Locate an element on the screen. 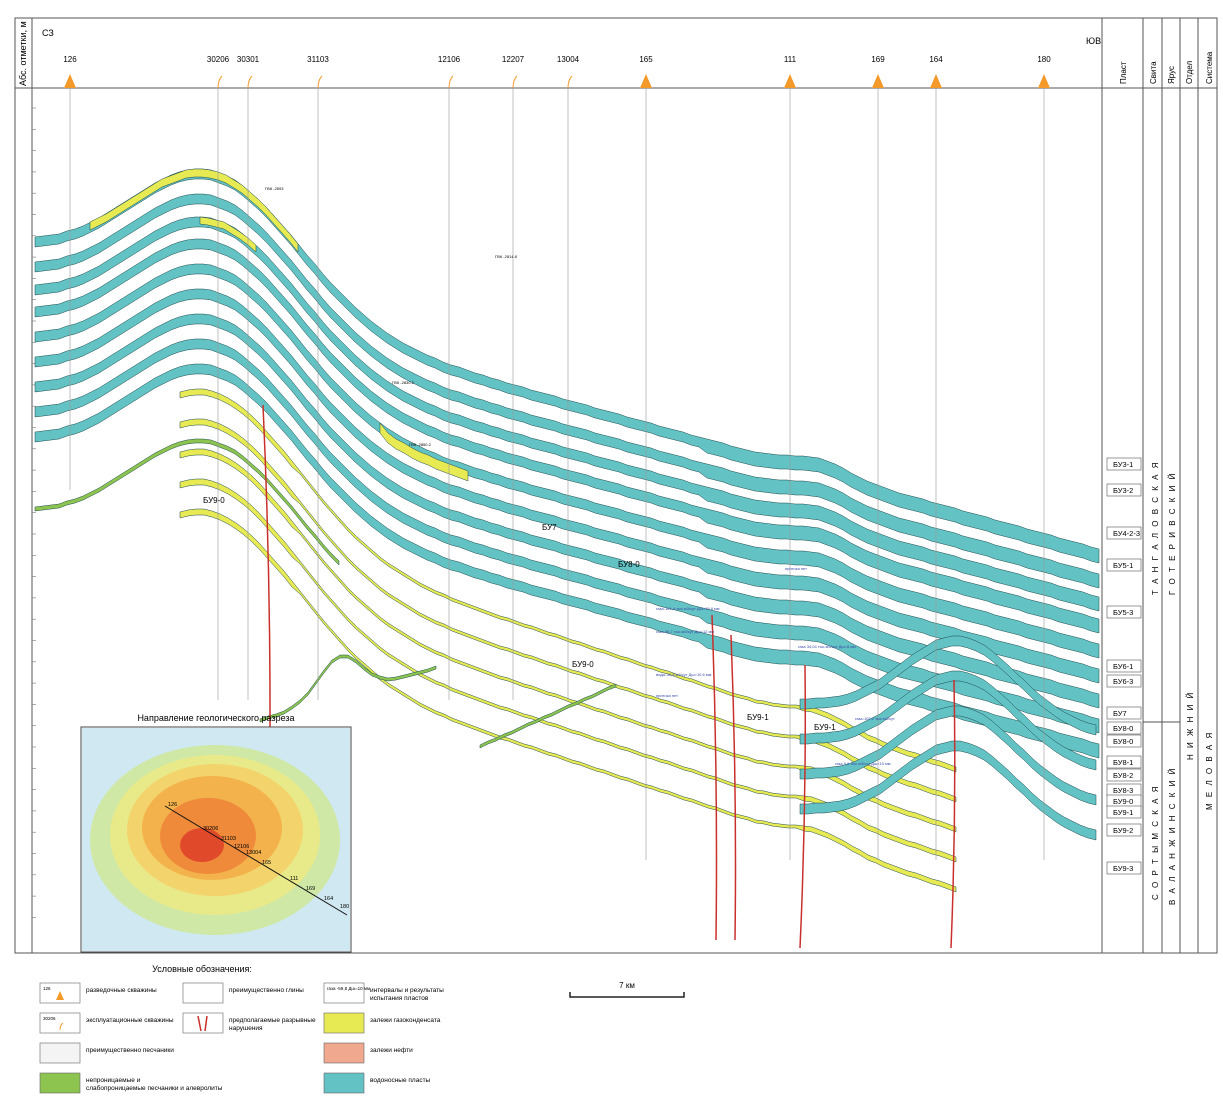 The image size is (1223, 1118). col-header-sistema: Система is located at coordinates (1209, 67).